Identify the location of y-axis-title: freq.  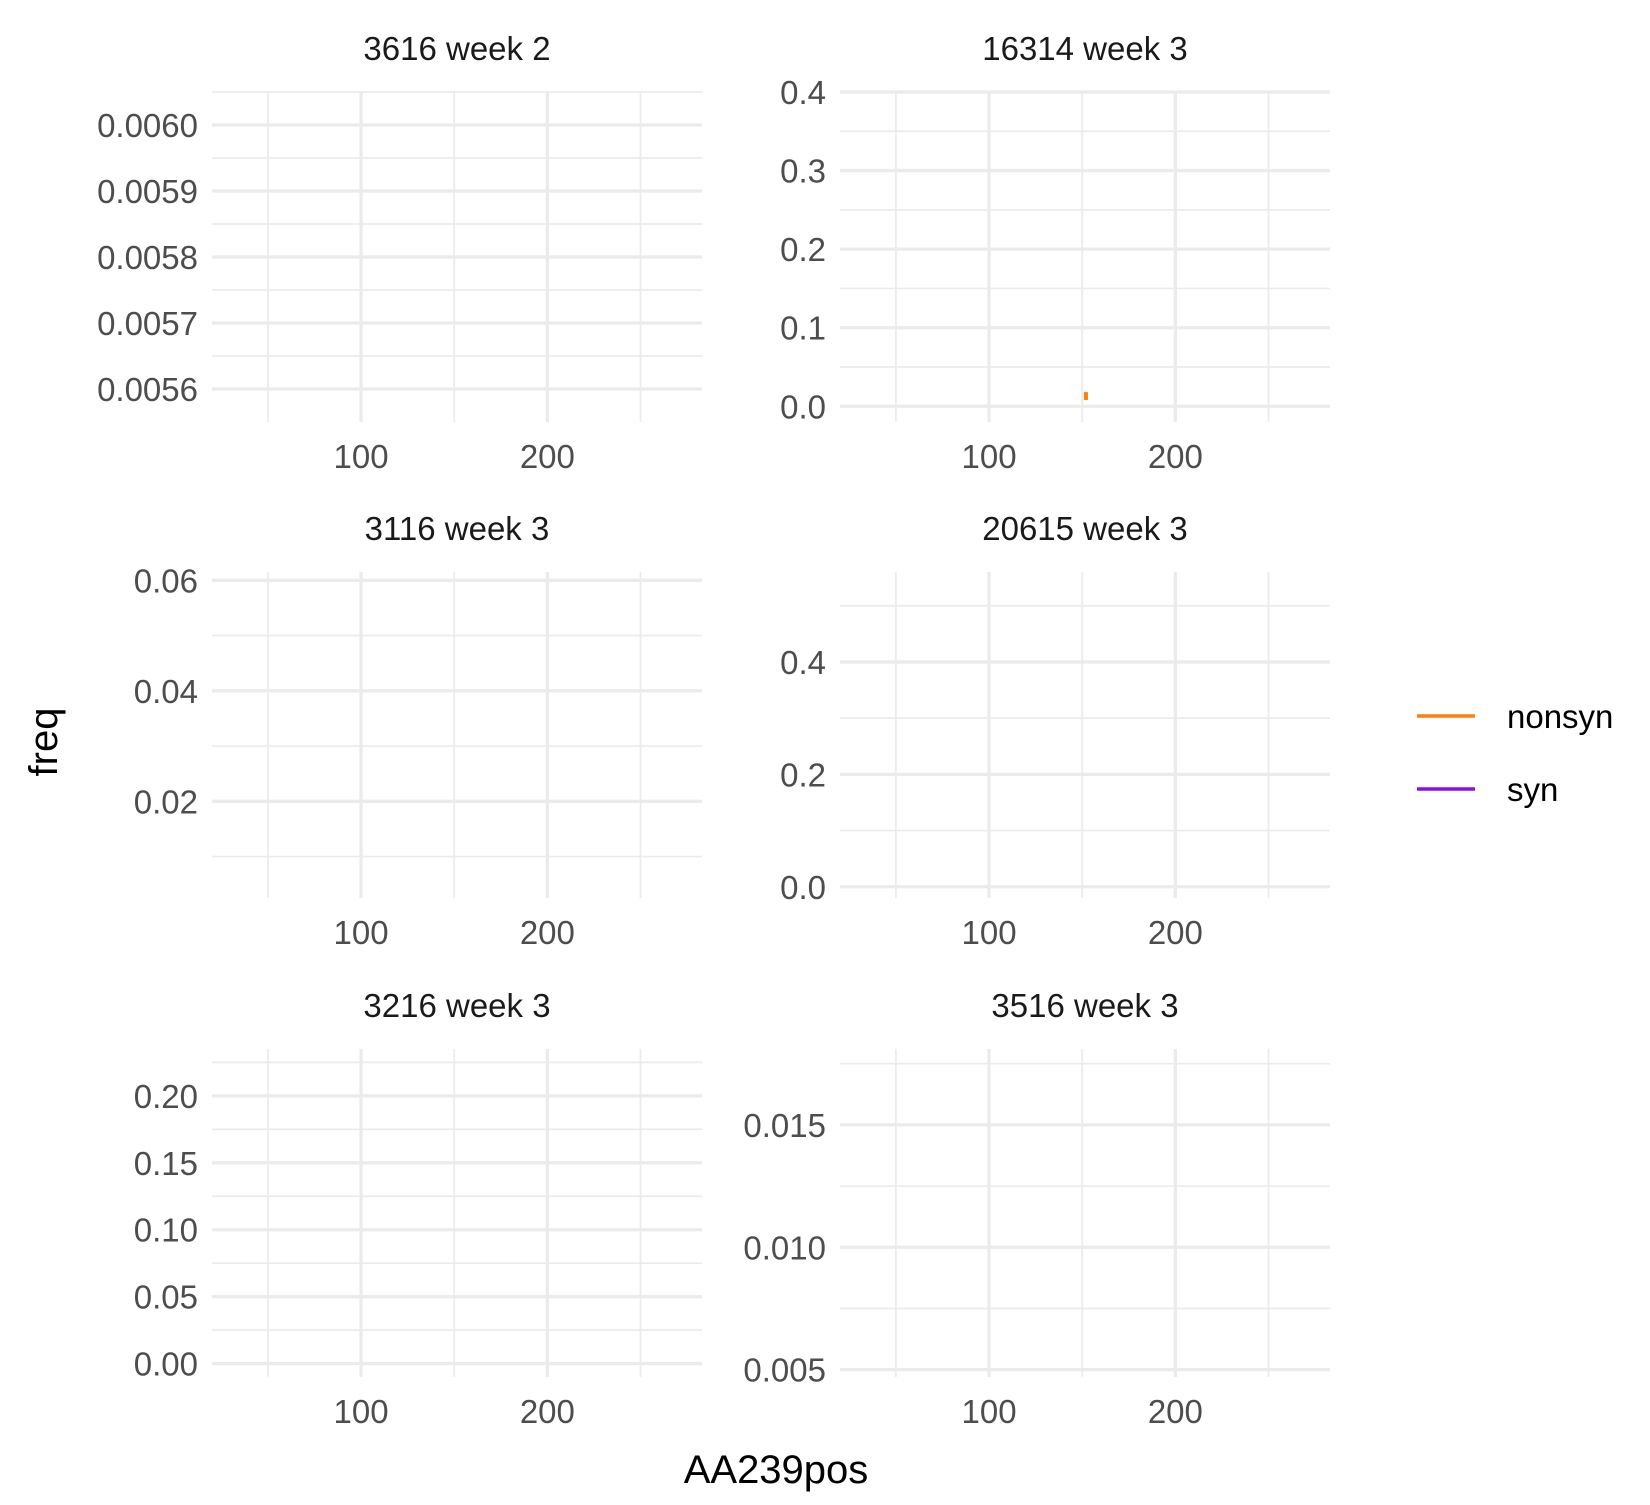
(44, 742).